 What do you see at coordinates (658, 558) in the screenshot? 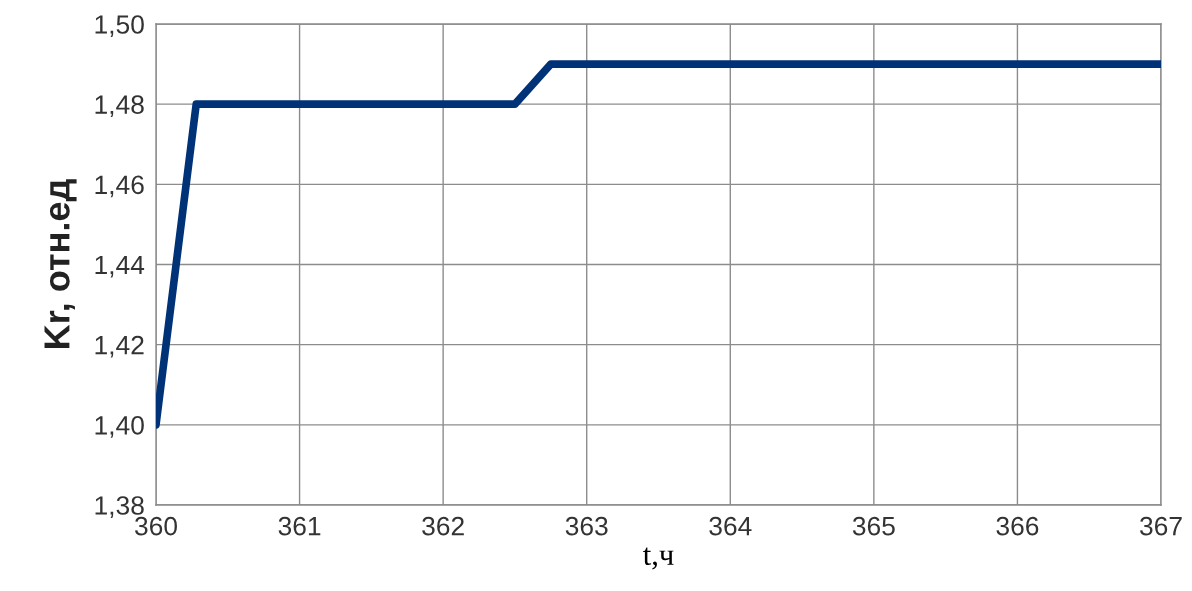
I see `x-axis-title: t,ч` at bounding box center [658, 558].